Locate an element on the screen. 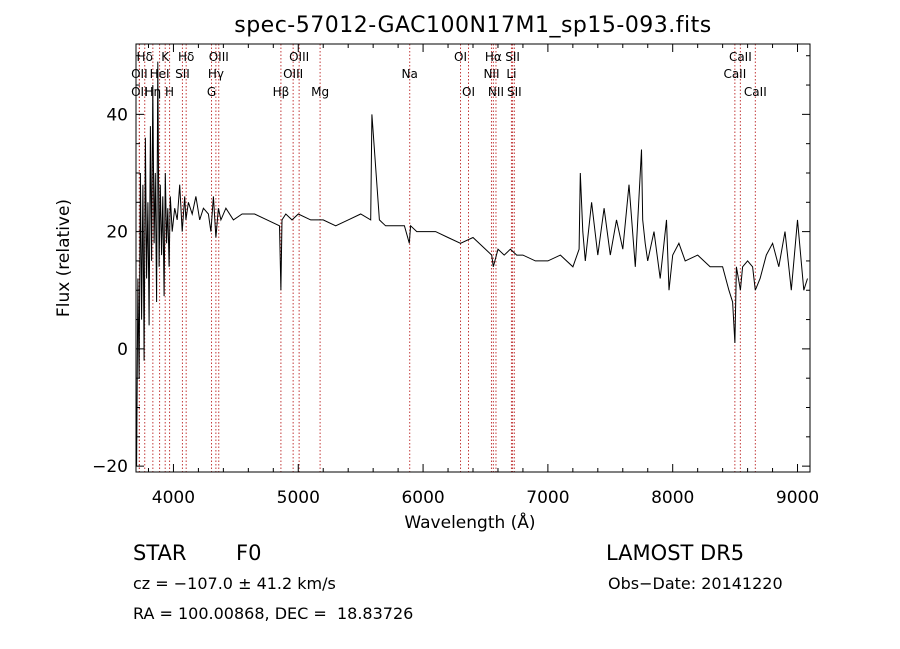 This screenshot has width=900, height=649. spectral-line-label: Li is located at coordinates (511, 74).